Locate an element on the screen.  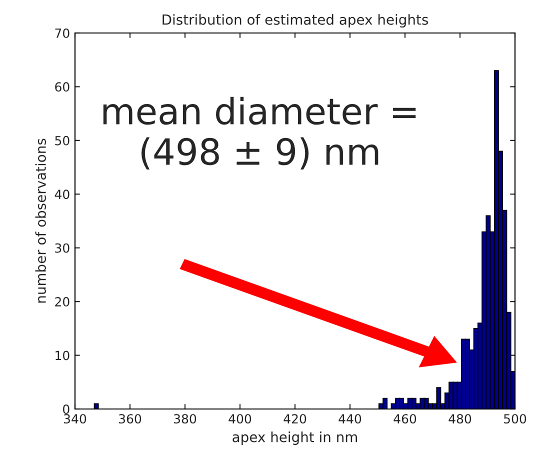
chart-title: Distribution of estimated apex heights is located at coordinates (295, 21).